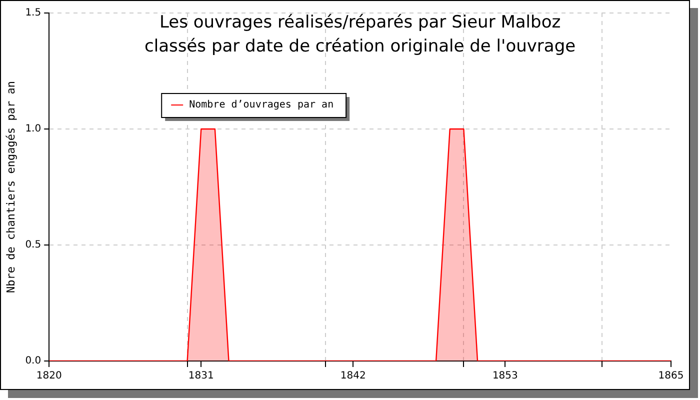 The height and width of the screenshot is (400, 700). I want to click on text: Les ouvrages réalisés/réparés par Sieur Malboz classés par date de création originale de l'ouvrage, so click(360, 34).